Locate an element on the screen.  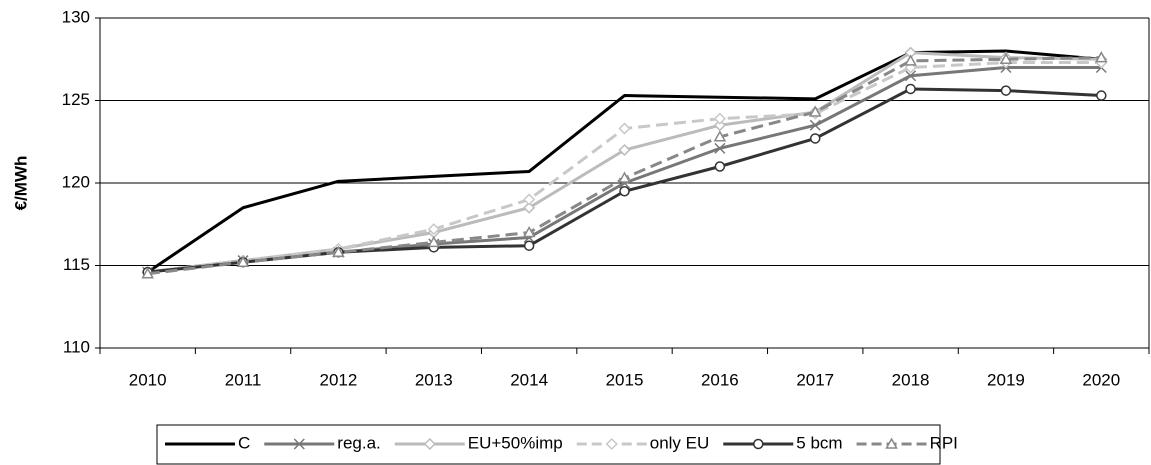
y-tick-label: 115 is located at coordinates (76, 264).